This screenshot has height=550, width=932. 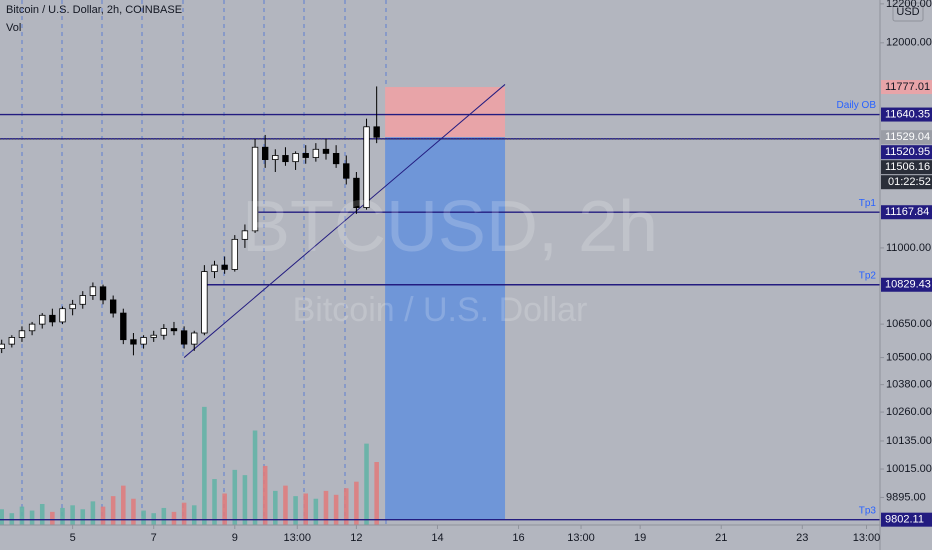 I want to click on stop-zone, so click(x=445, y=112).